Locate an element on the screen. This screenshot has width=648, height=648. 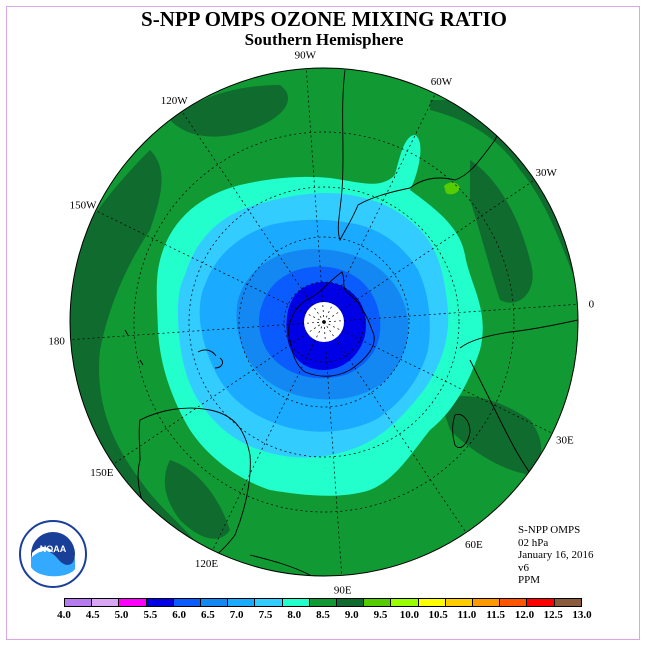
longitude-label: 90E is located at coordinates (343, 590).